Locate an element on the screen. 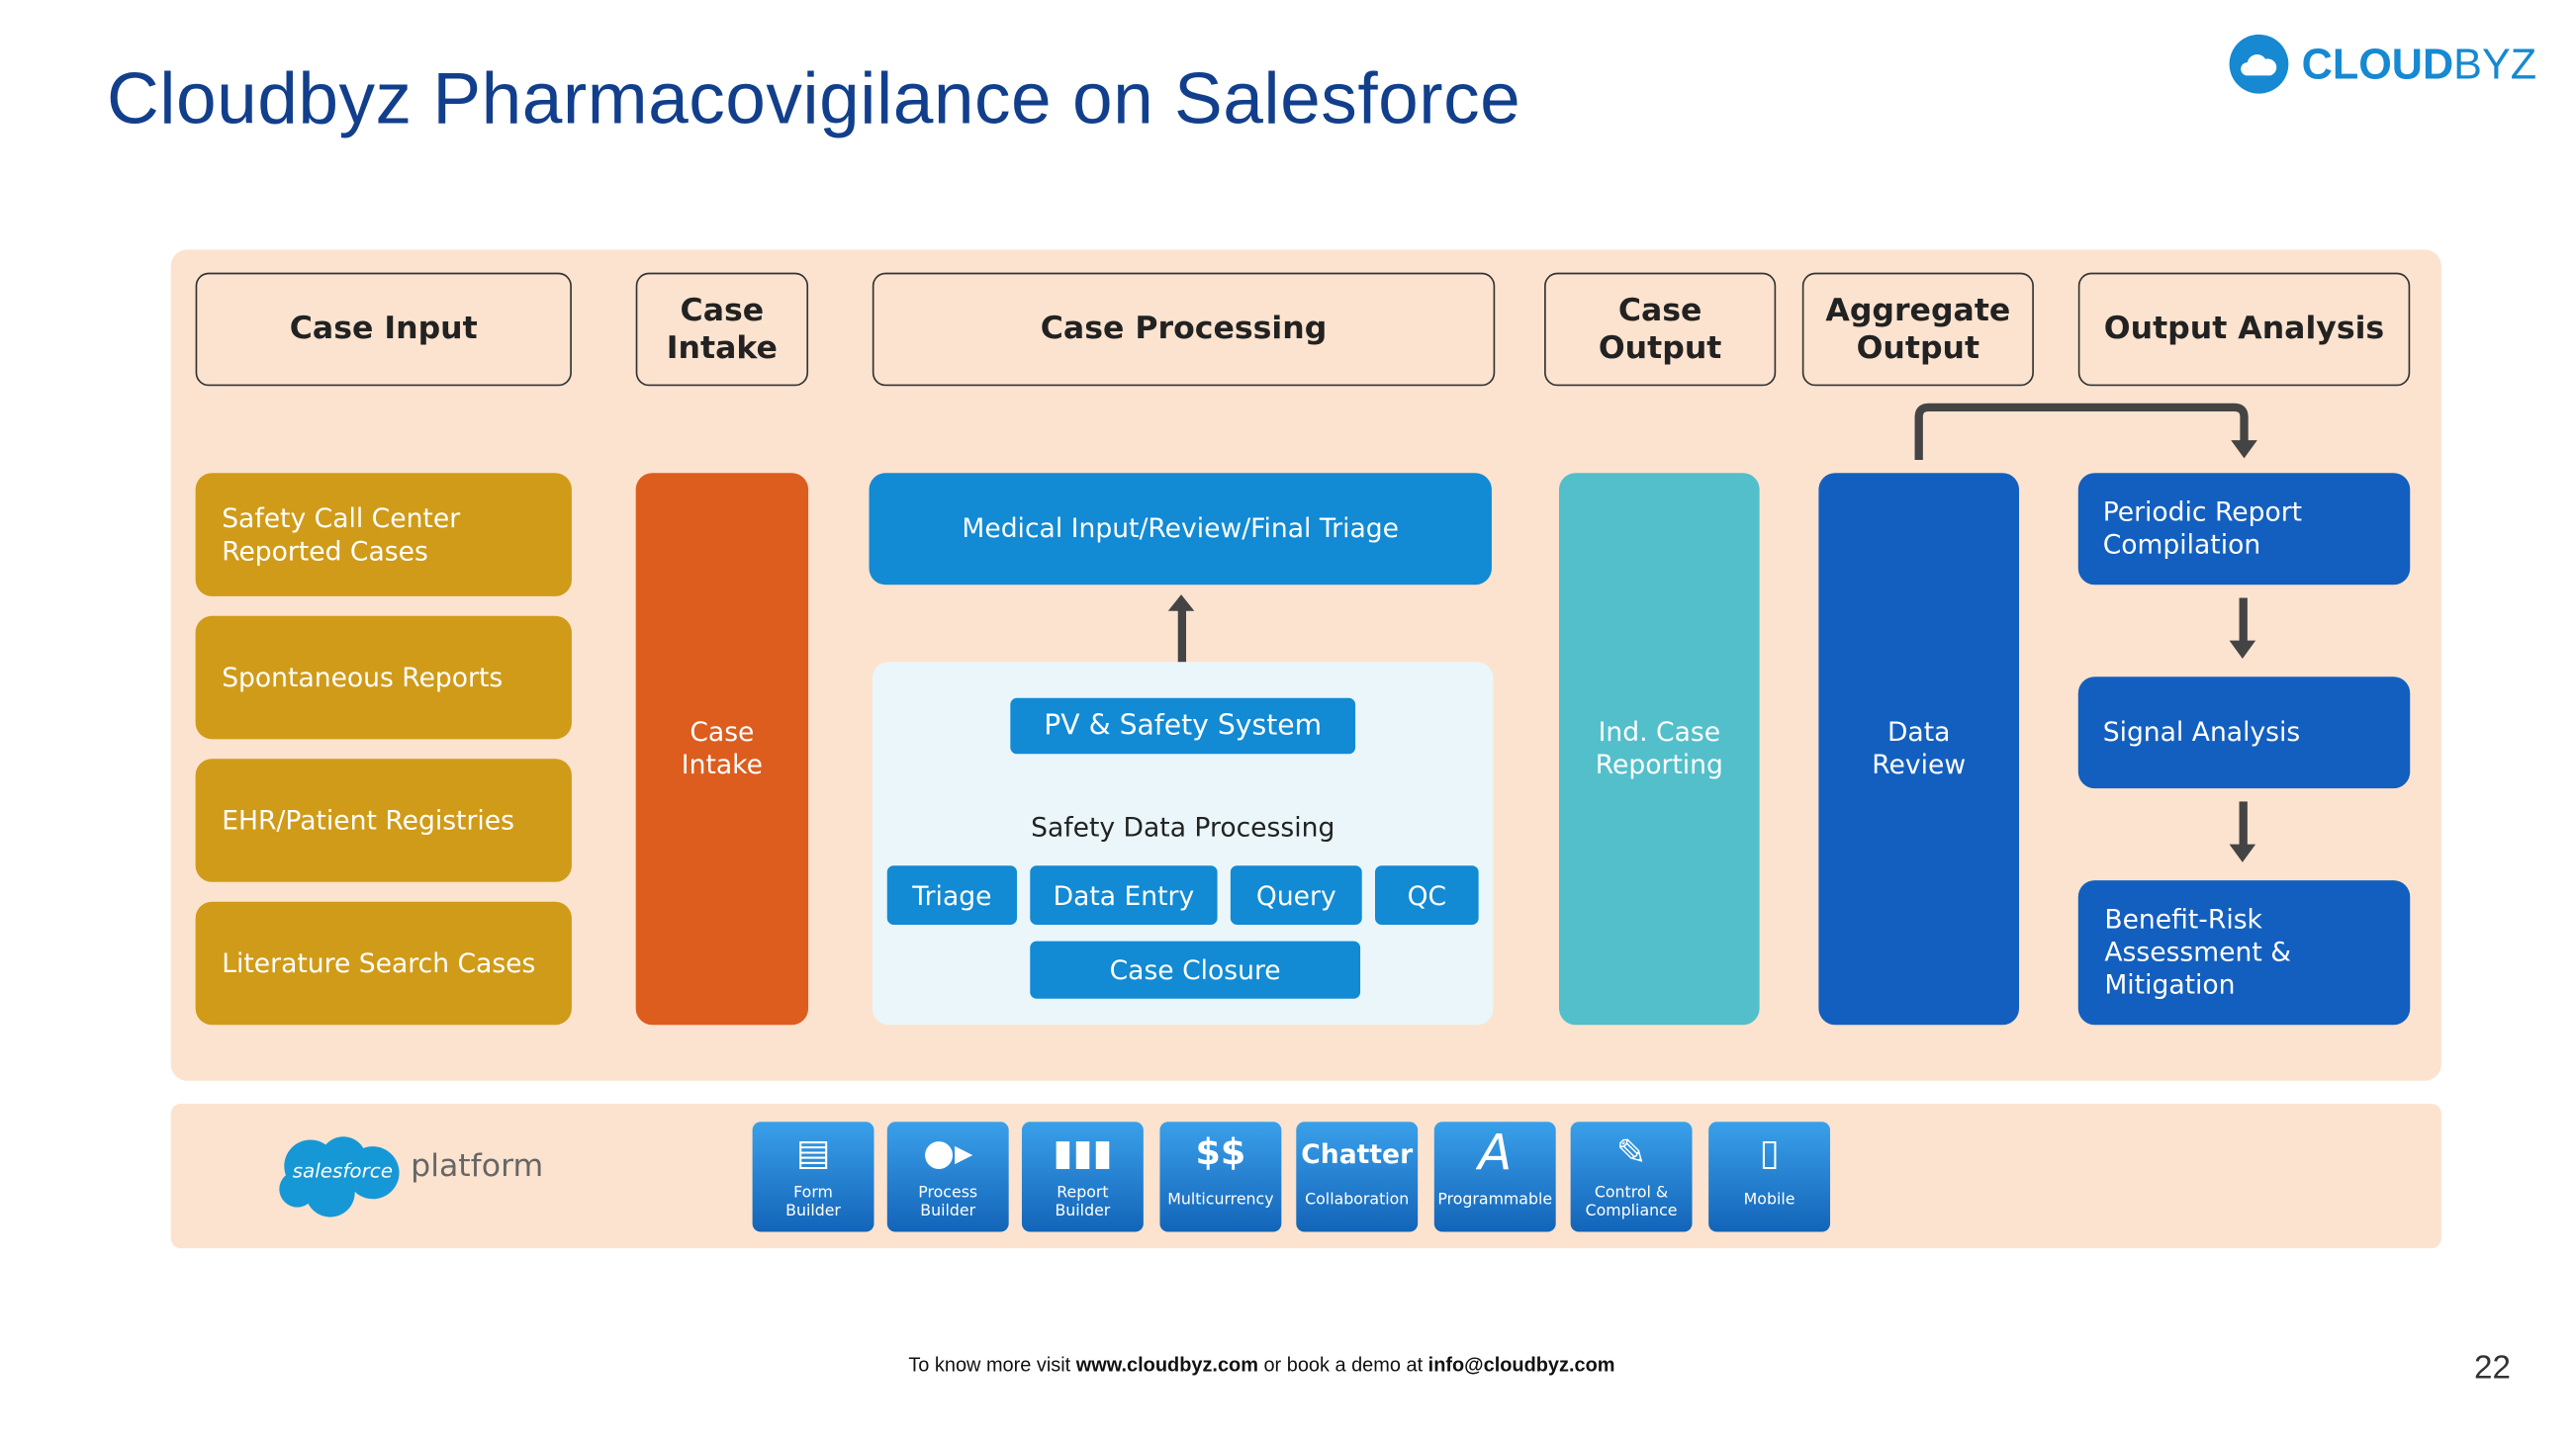  page-title: Cloudbyz Pharmacovigilance on Salesforce is located at coordinates (813, 99).